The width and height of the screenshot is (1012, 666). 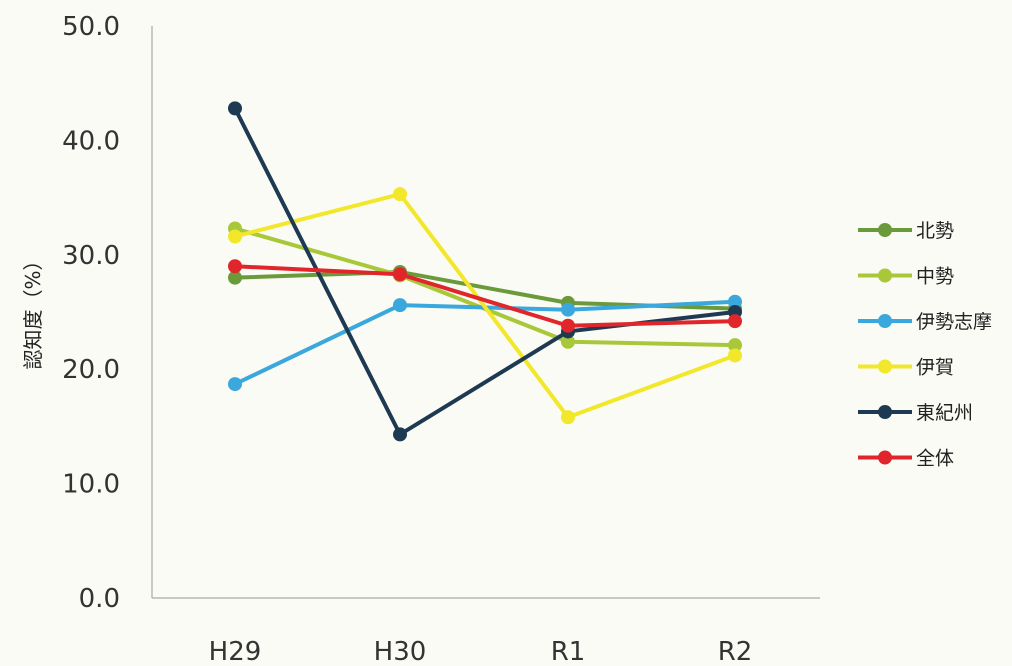 What do you see at coordinates (91, 313) in the screenshot?
I see `y-tick-labels: 0.0 10.0 20.0 30.0 40.0 50.0` at bounding box center [91, 313].